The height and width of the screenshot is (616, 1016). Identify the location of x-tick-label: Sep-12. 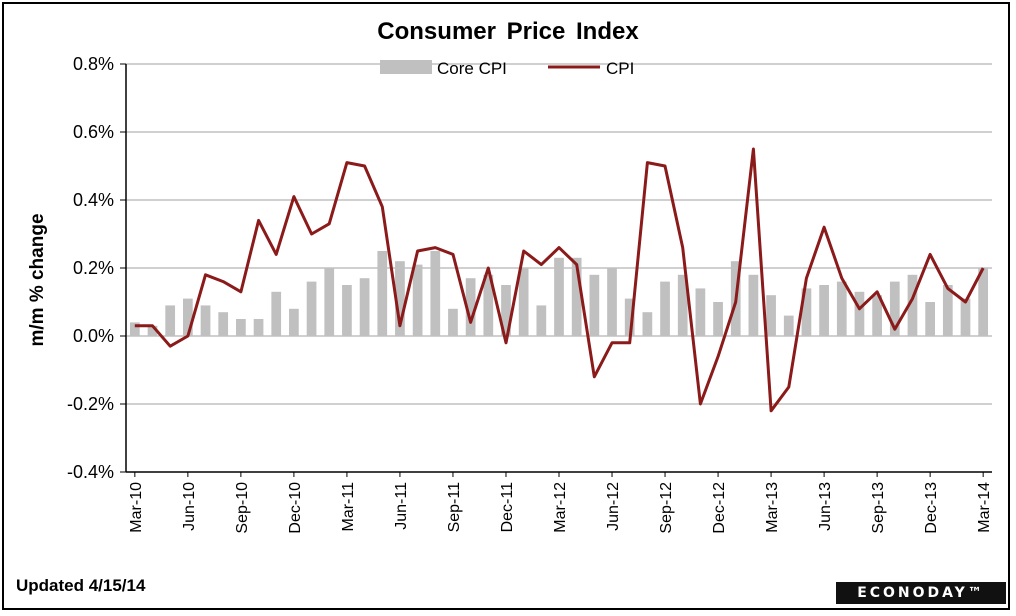
(666, 508).